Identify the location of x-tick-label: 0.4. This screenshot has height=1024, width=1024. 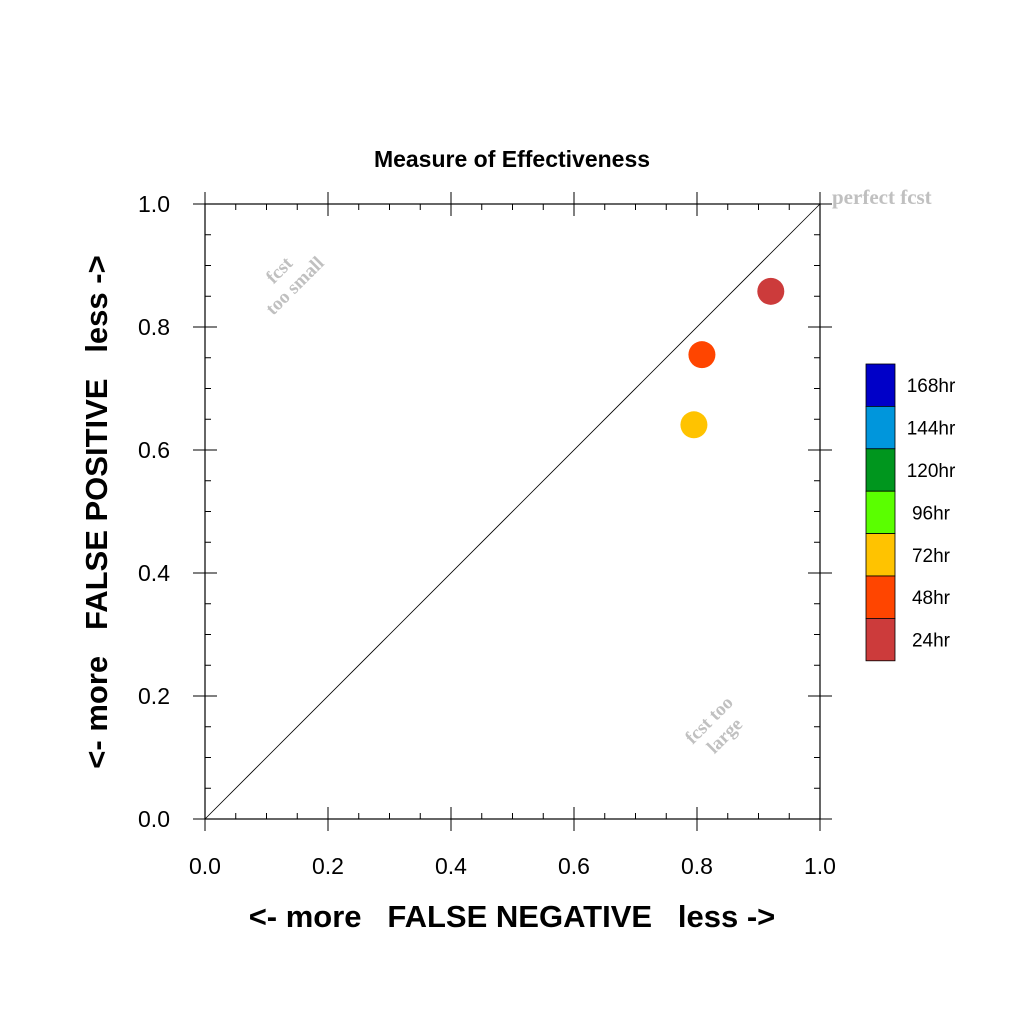
(451, 866).